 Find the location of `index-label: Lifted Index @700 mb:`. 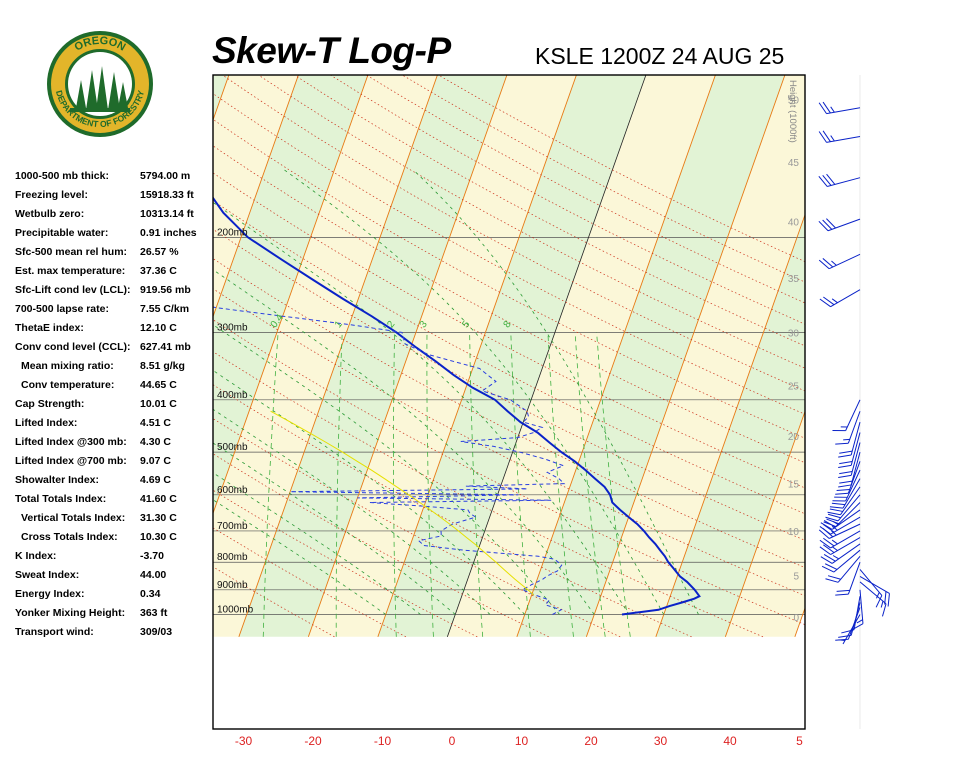

index-label: Lifted Index @700 mb: is located at coordinates (71, 461).